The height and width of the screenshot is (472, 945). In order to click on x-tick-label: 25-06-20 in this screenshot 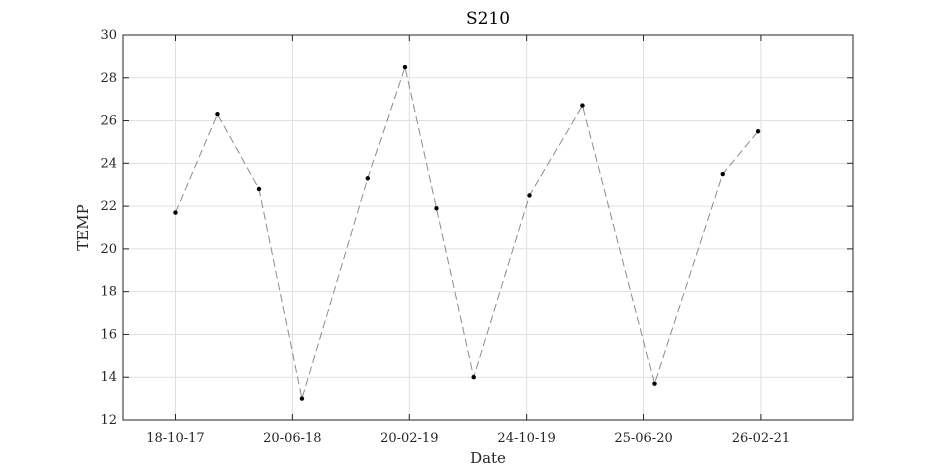, I will do `click(643, 438)`.